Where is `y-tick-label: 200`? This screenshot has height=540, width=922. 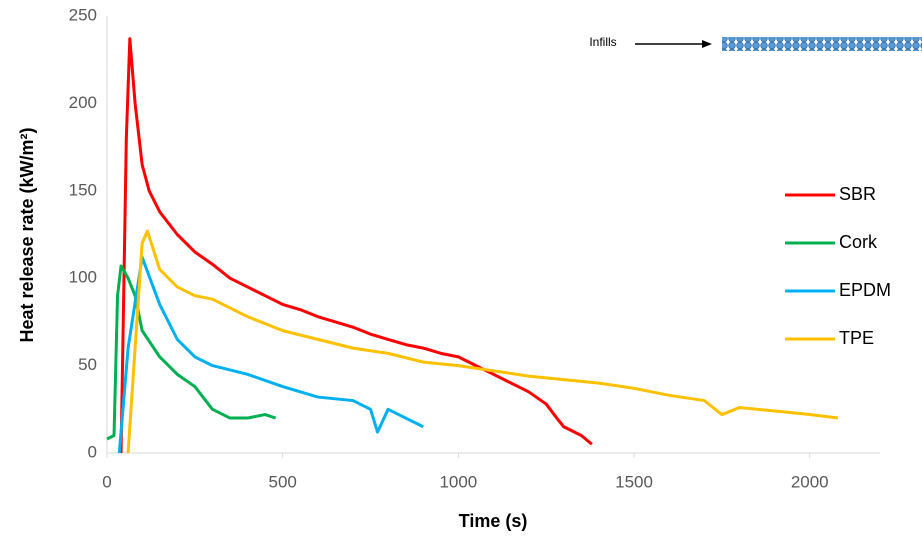
y-tick-label: 200 is located at coordinates (83, 102).